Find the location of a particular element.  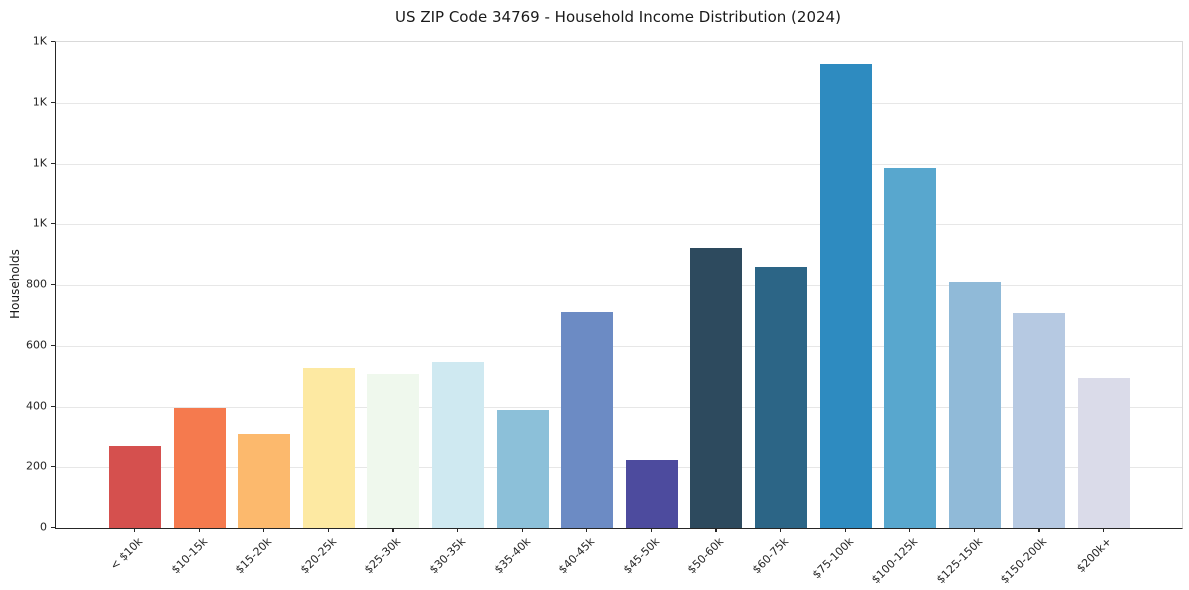

bar-< $10k is located at coordinates (135, 487).